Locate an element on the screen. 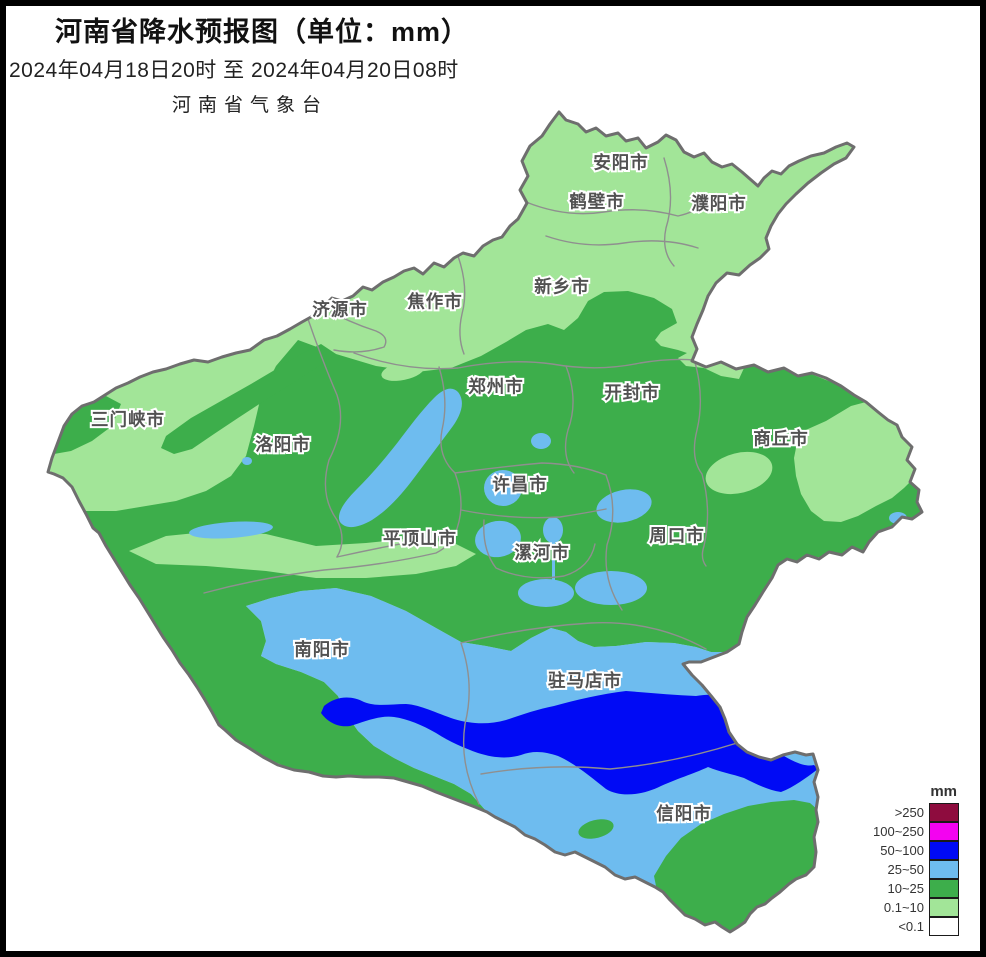 Image resolution: width=986 pixels, height=957 pixels. zone-heavy-rain-dot-luoyang is located at coordinates (247, 461).